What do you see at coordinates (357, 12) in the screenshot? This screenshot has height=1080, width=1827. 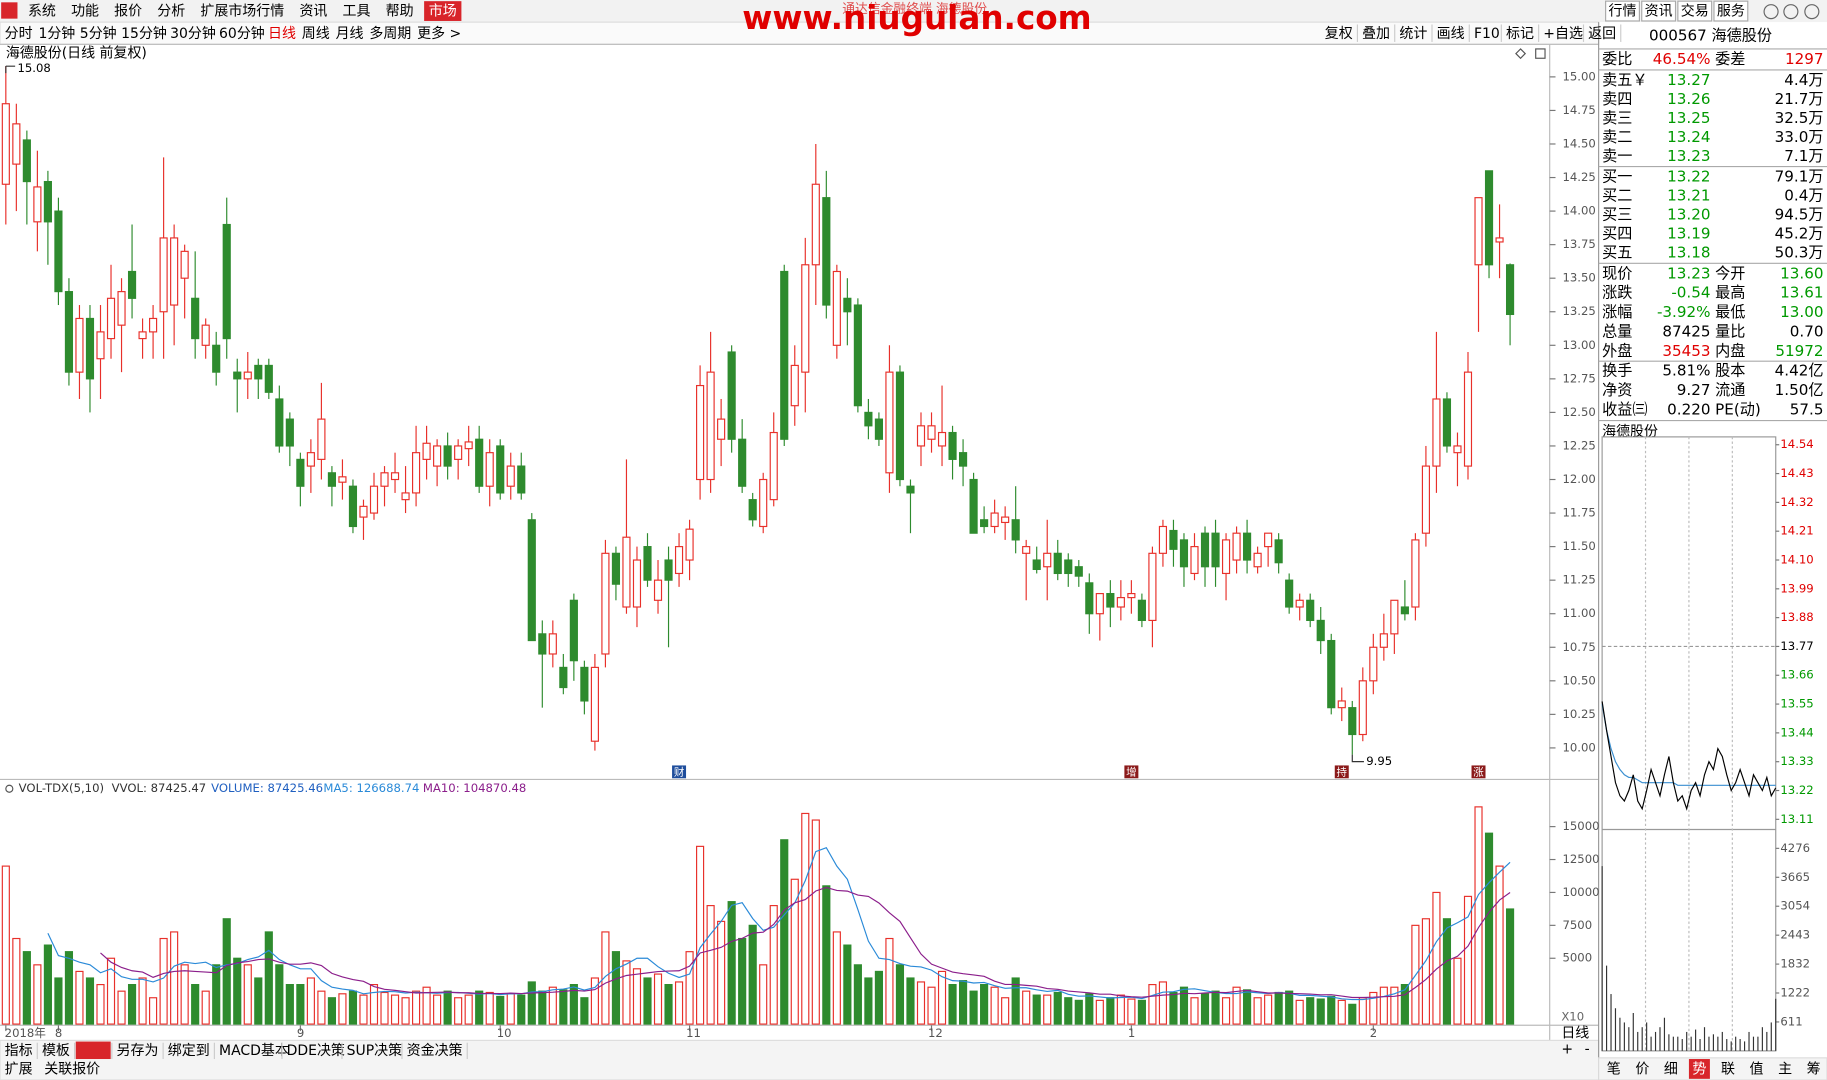 I see `menu-item: 工具` at bounding box center [357, 12].